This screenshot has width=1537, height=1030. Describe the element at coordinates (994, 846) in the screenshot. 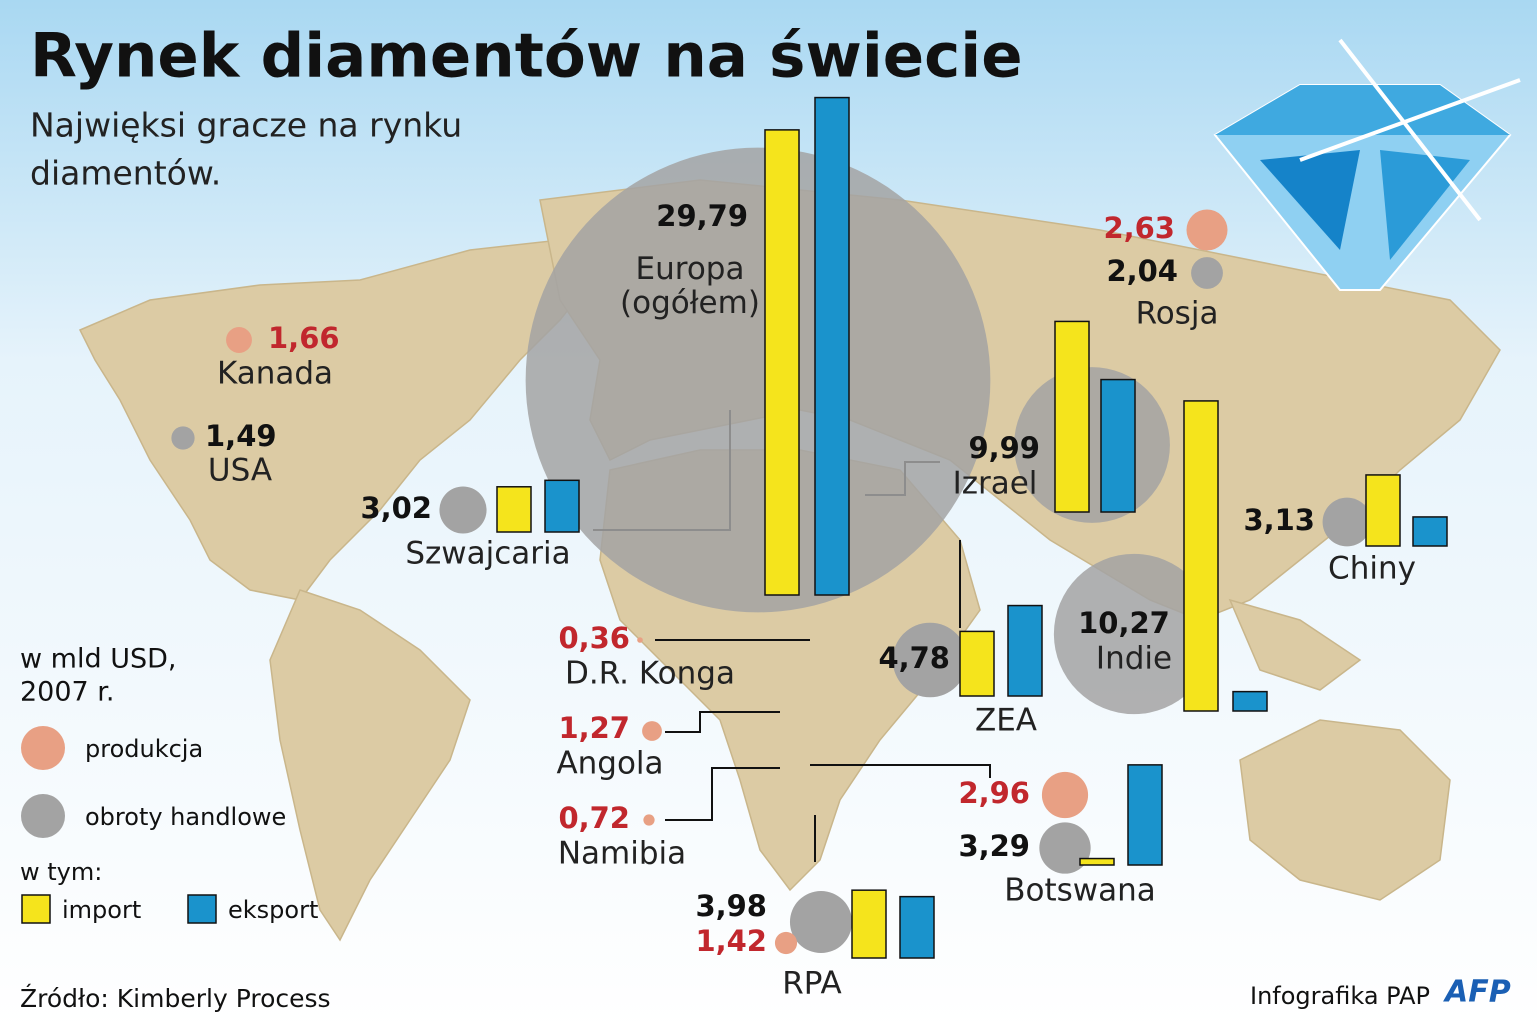

I see `value-label: 3,29` at that location.